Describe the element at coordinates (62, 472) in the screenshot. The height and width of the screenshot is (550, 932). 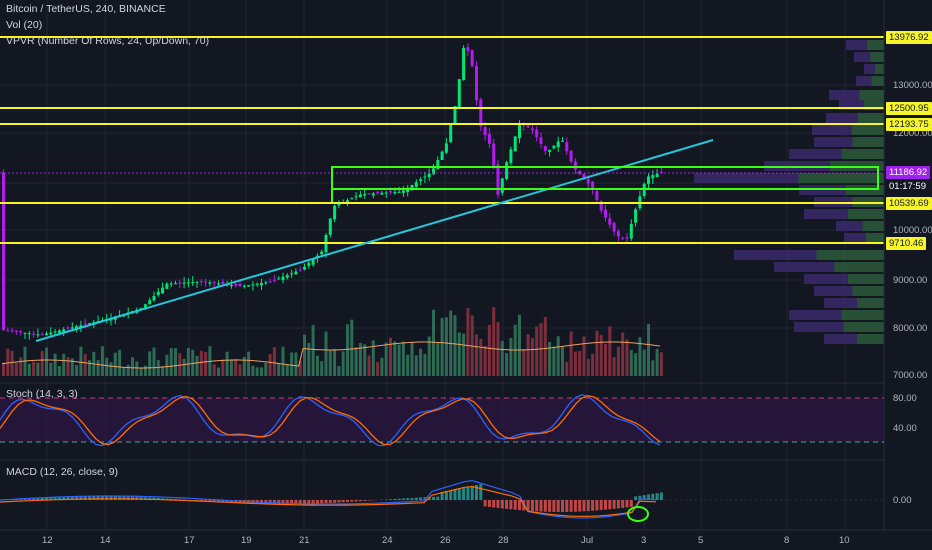
I see `macd-indicator-label: MACD (12, 26, close, 9)` at that location.